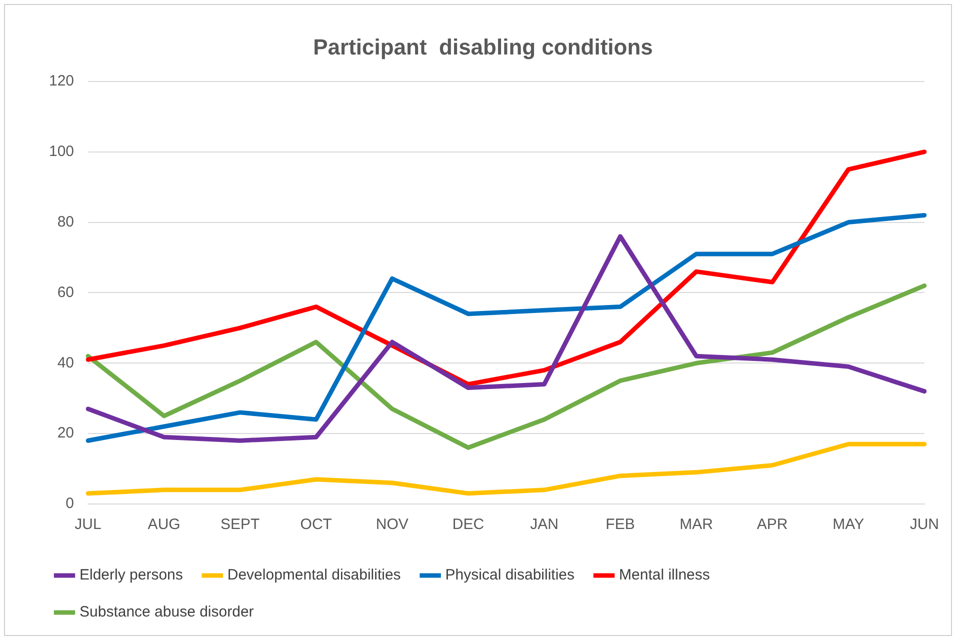  I want to click on y-tick-label: 20, so click(65, 433).